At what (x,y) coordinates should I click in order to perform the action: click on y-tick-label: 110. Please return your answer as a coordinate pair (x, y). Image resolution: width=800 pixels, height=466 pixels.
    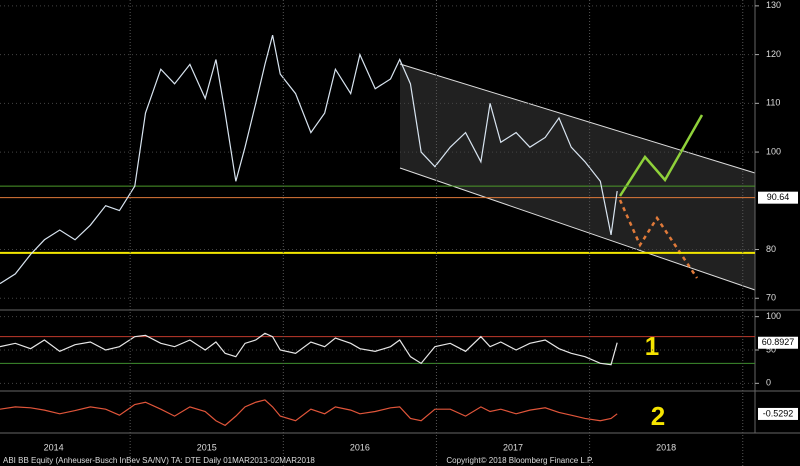
    Looking at the image, I should click on (773, 103).